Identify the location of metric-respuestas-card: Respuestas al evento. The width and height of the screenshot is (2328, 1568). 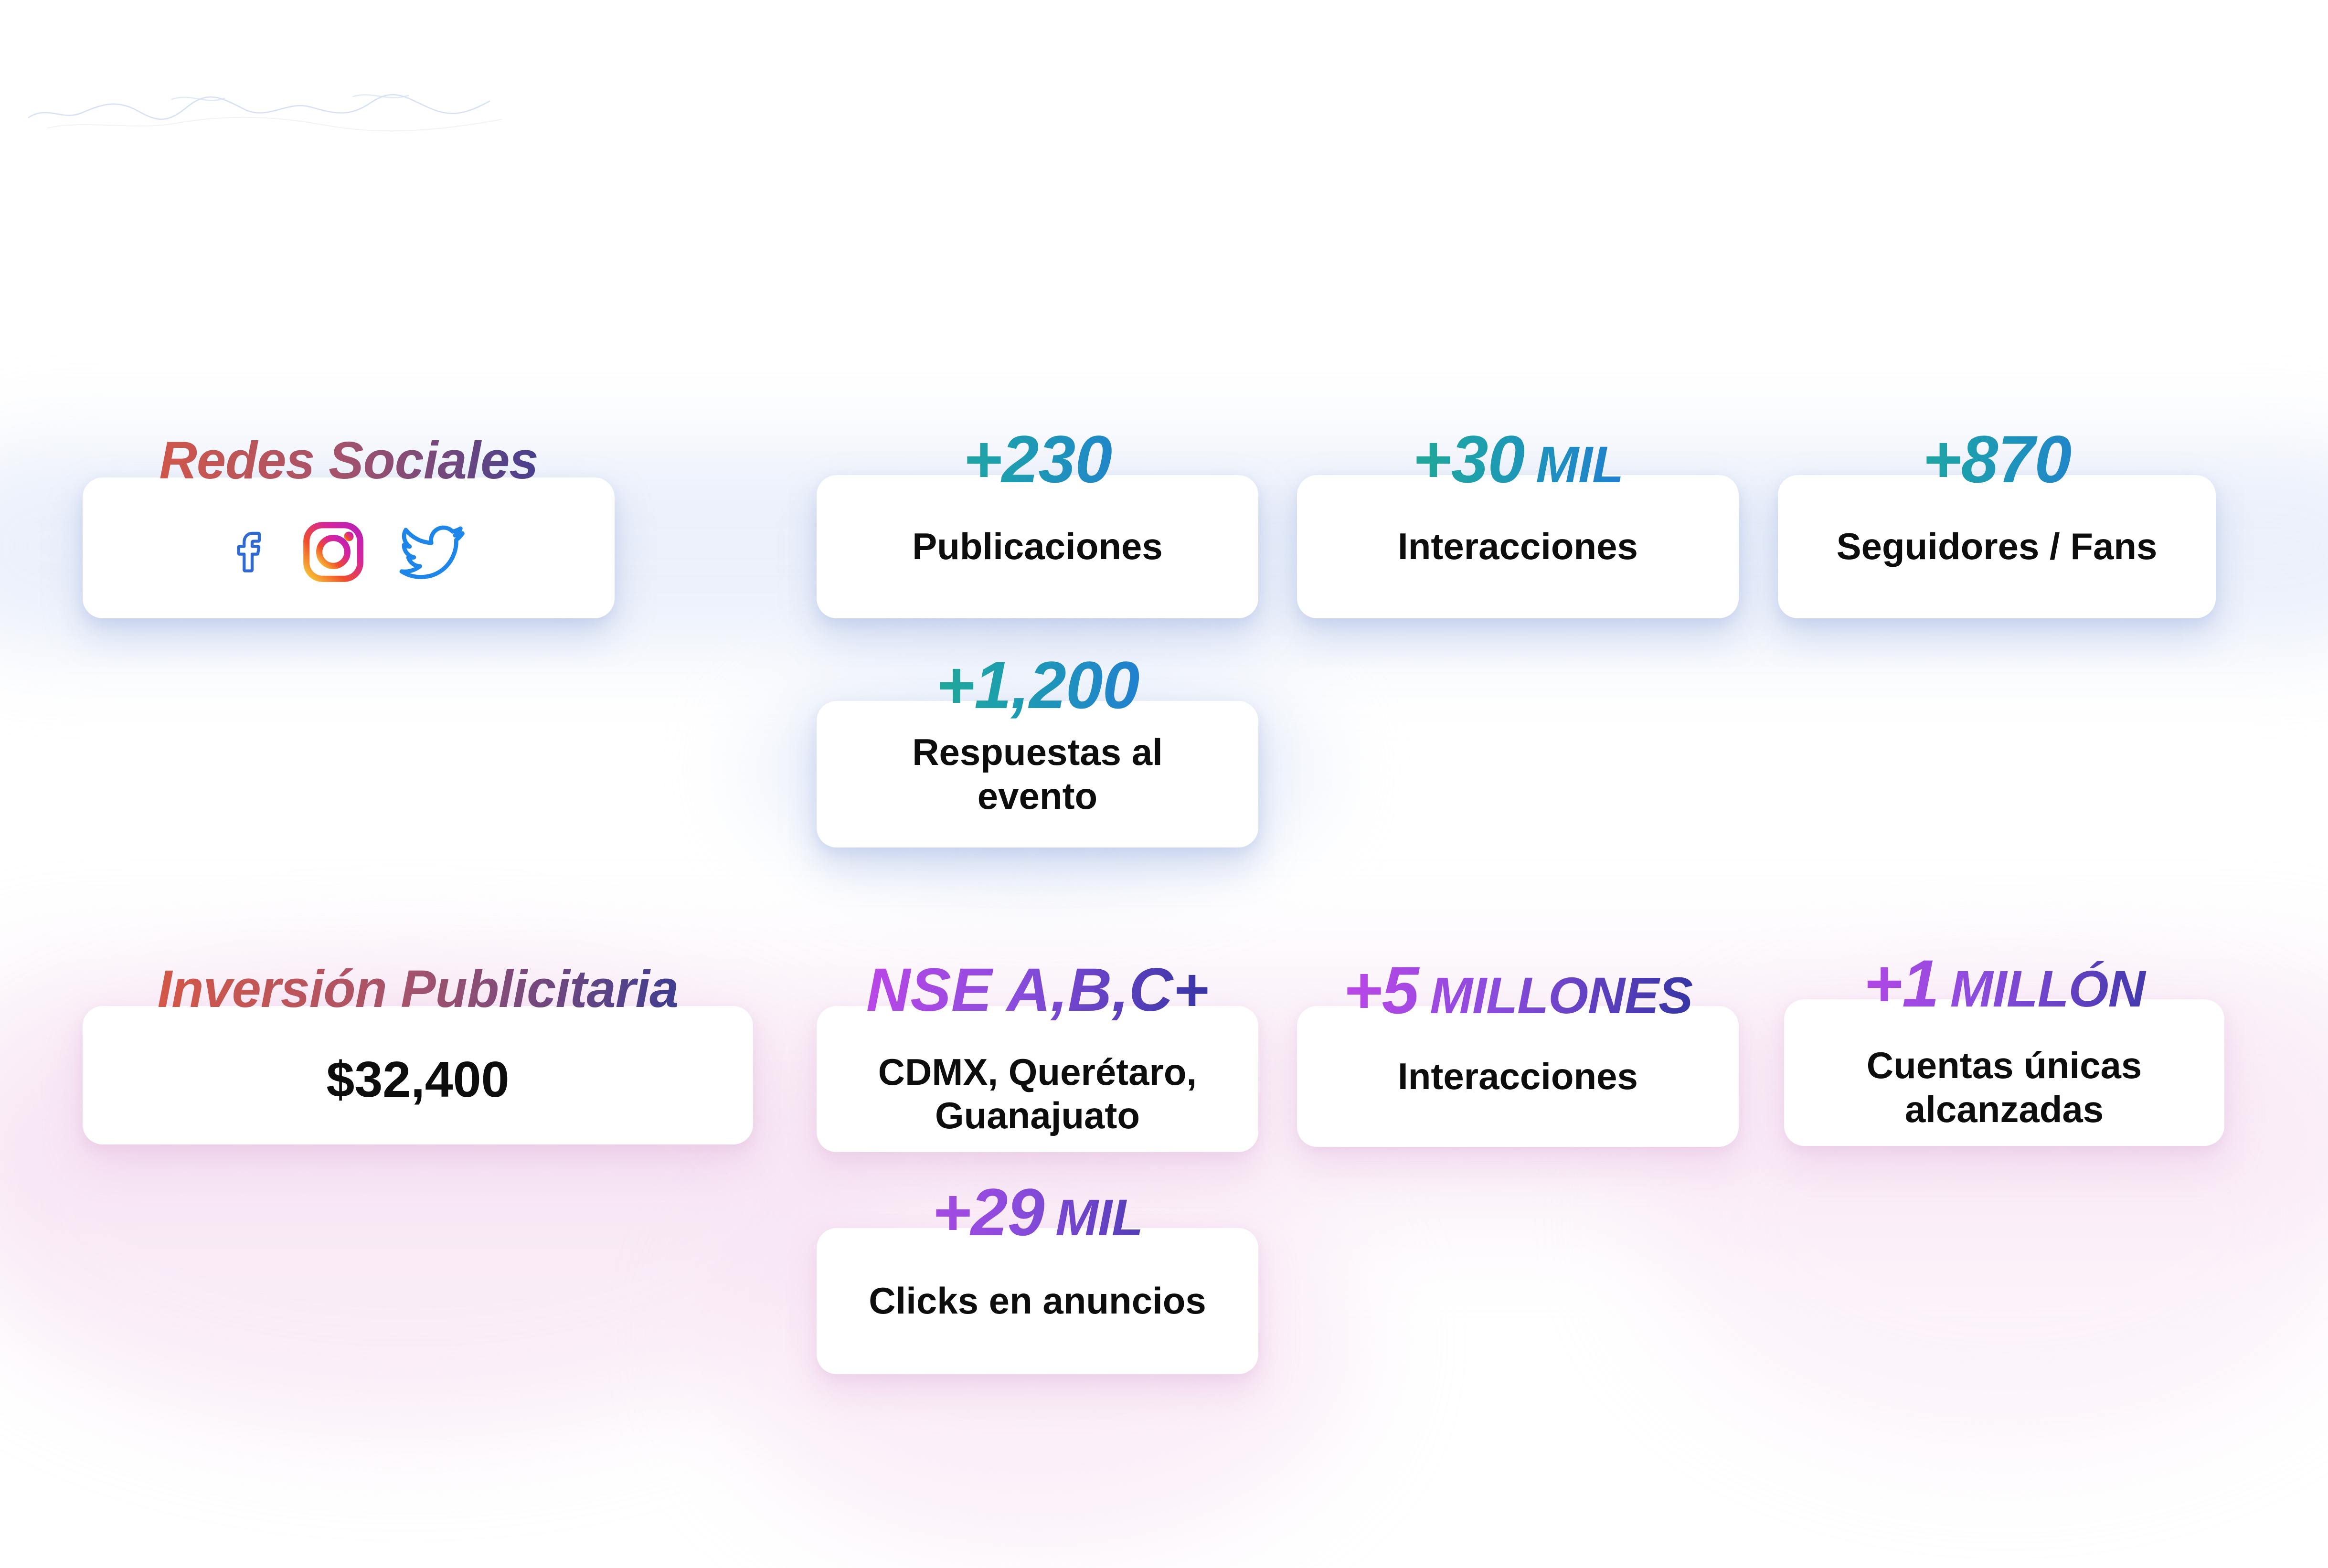
(1037, 774).